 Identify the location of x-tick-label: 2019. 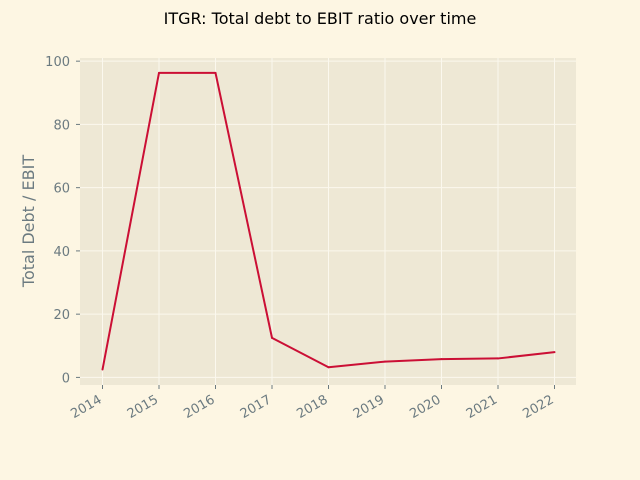
(369, 407).